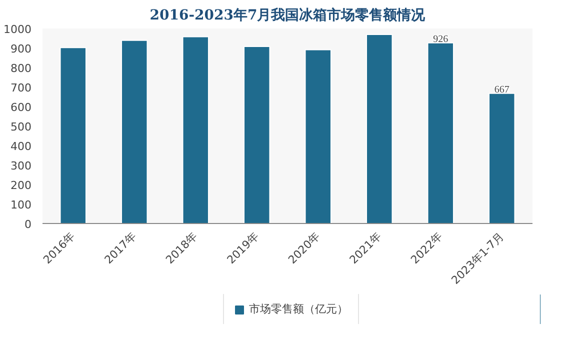 The image size is (583, 349). Describe the element at coordinates (440, 39) in the screenshot. I see `data-label: 926` at that location.